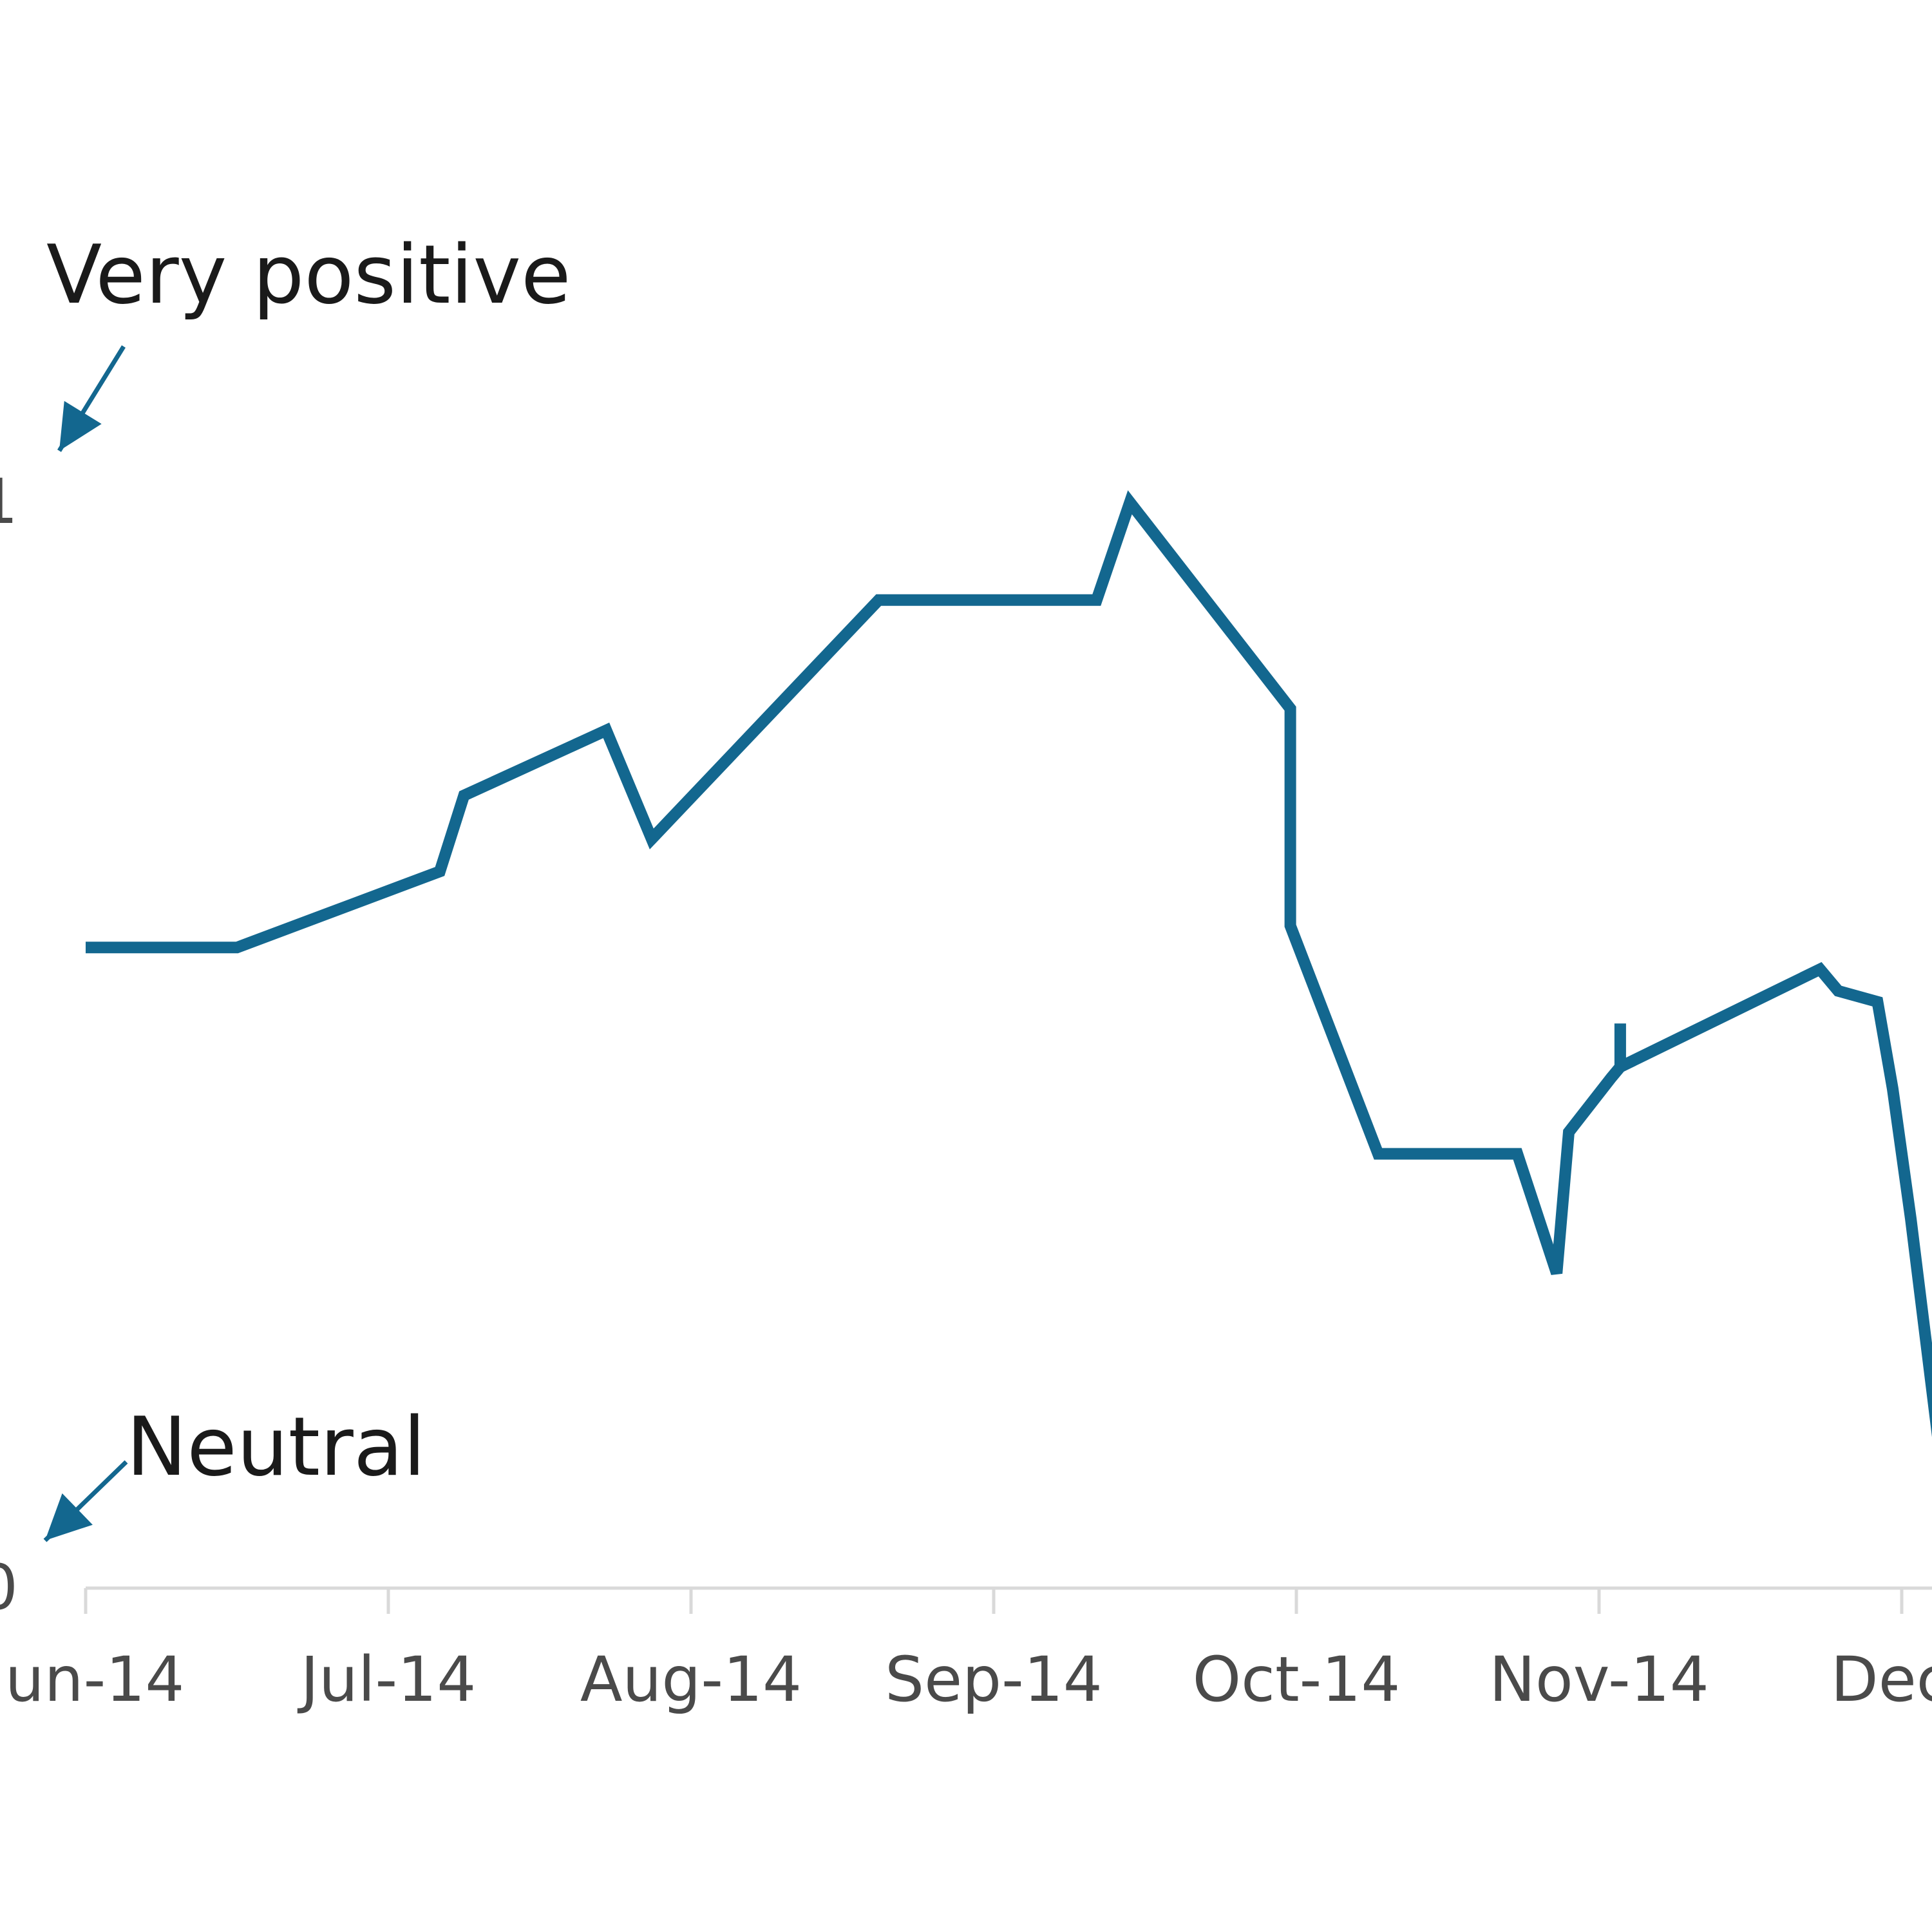  What do you see at coordinates (1882, 1679) in the screenshot?
I see `x-tick-label: Dec-` at bounding box center [1882, 1679].